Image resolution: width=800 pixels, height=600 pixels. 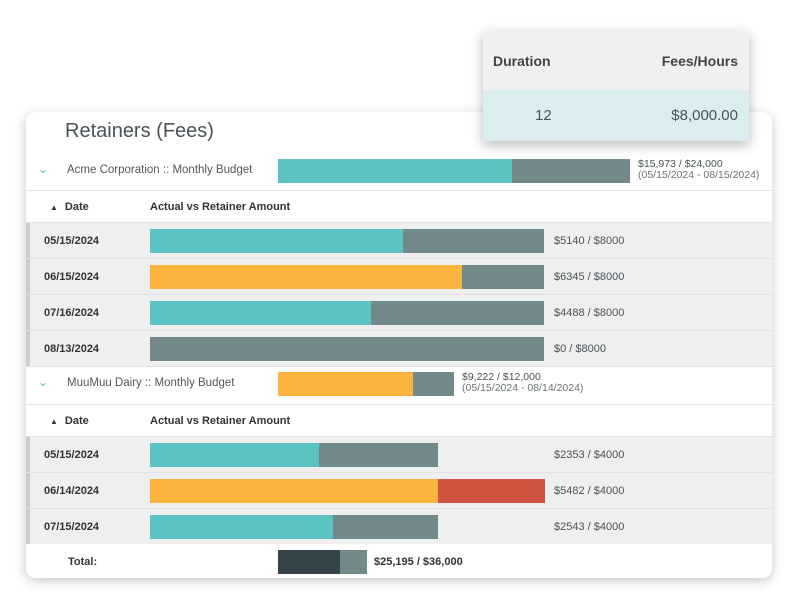 I want to click on retainer-detail-popup: Duration Fees/Hours 12 $8,000.00, so click(x=616, y=86).